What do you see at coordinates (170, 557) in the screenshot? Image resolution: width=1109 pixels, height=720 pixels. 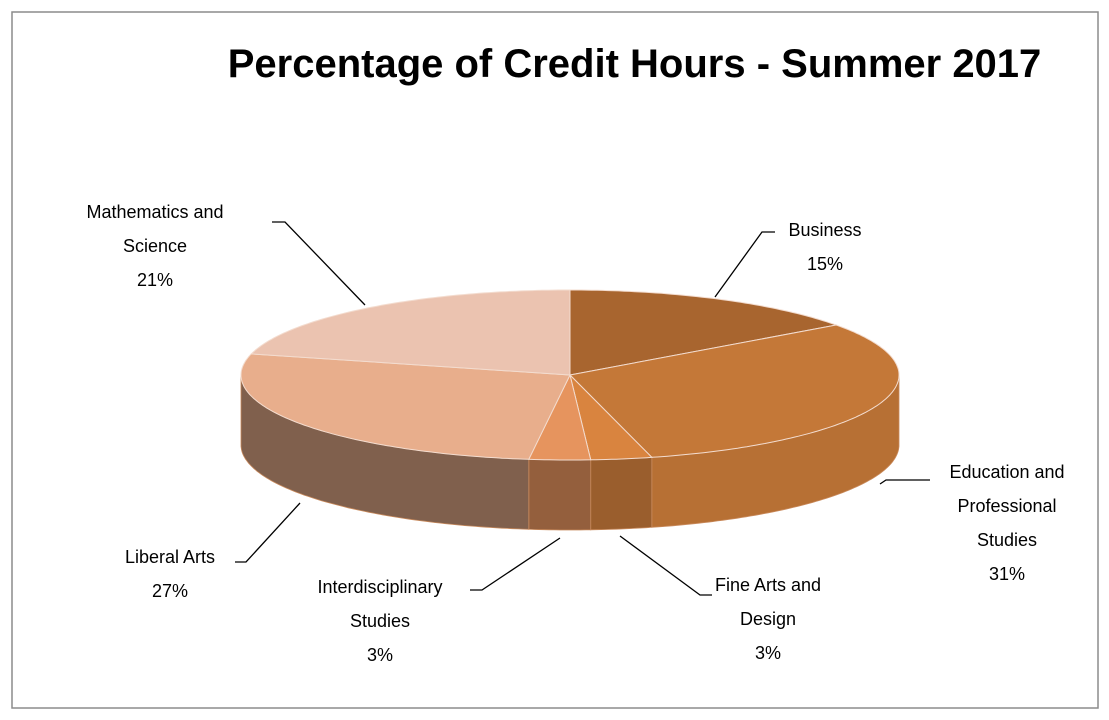 I see `category-label: Liberal Arts` at bounding box center [170, 557].